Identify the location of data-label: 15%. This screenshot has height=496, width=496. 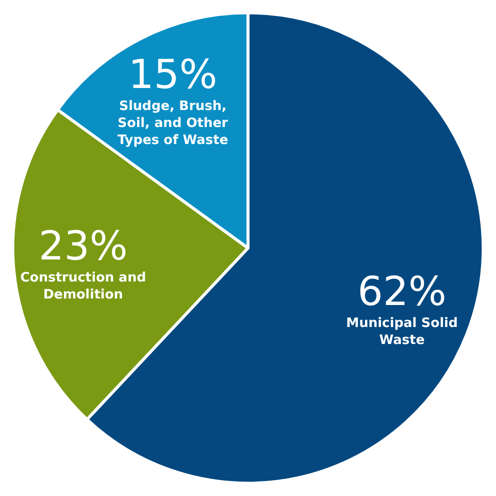
(173, 75).